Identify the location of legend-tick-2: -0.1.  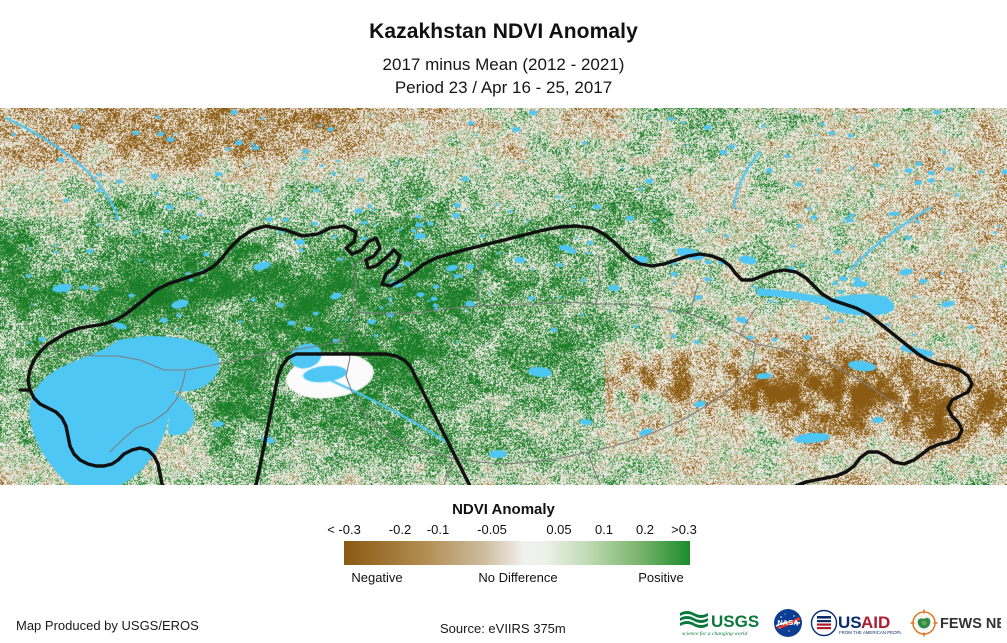
(438, 529).